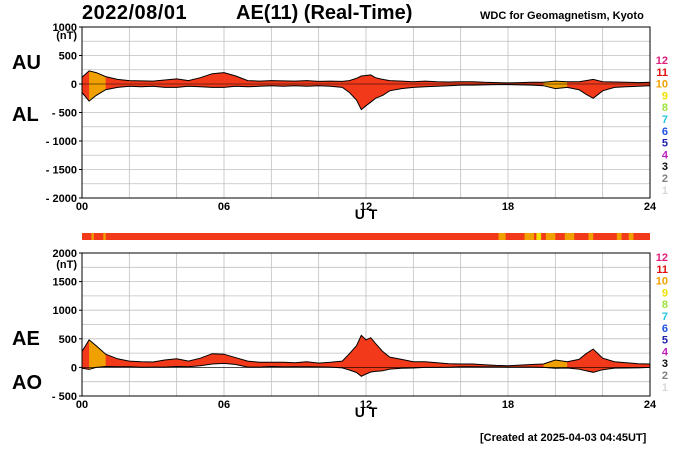 The width and height of the screenshot is (700, 450). I want to click on chart-title: AE(11) (Real-Time), so click(324, 13).